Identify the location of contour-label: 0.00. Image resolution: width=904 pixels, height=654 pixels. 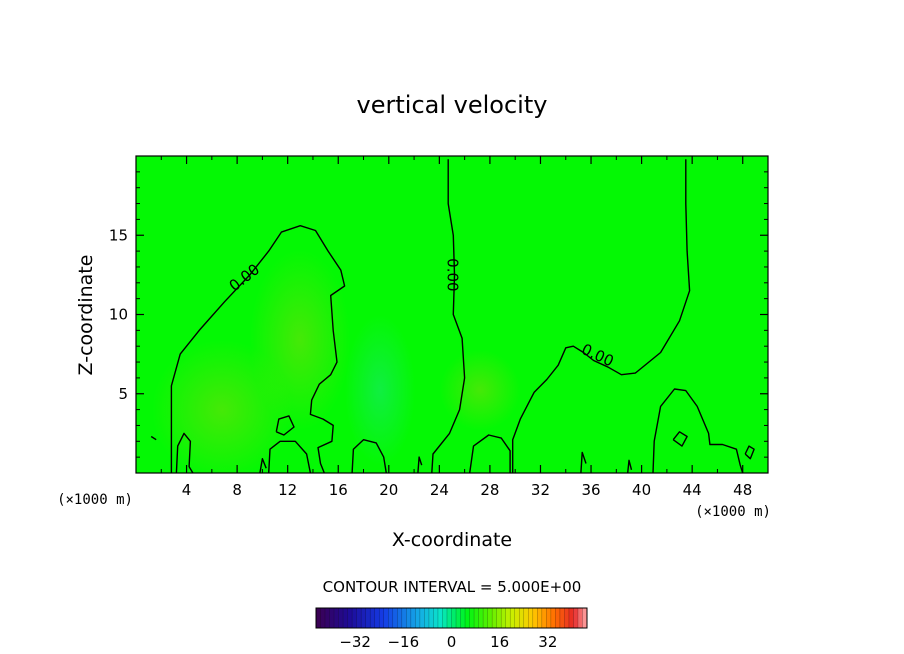
(453, 274).